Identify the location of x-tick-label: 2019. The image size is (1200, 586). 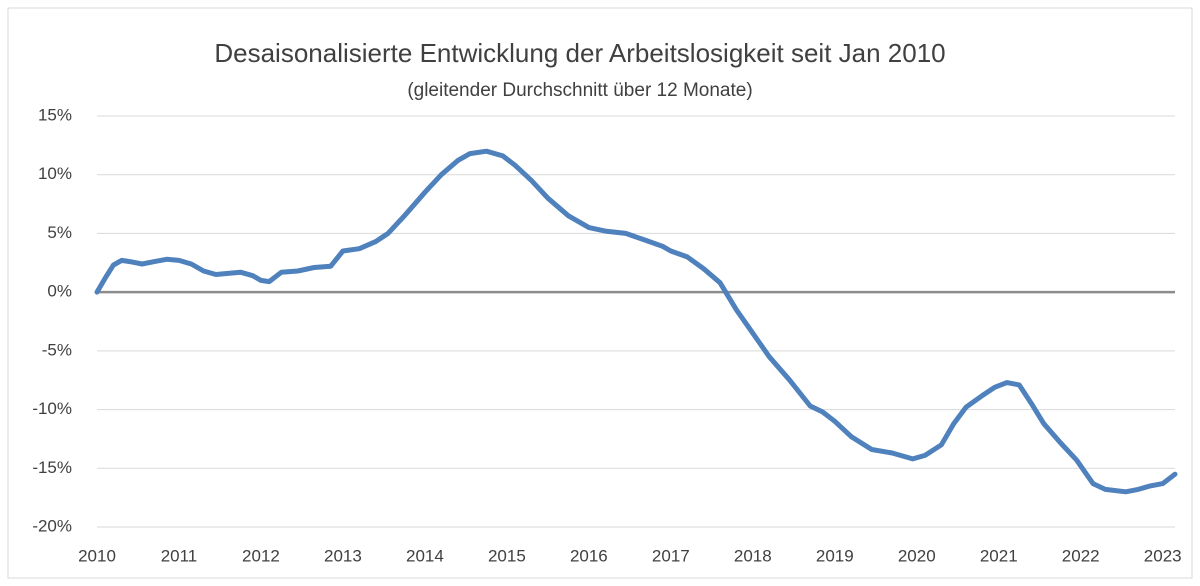
(835, 555).